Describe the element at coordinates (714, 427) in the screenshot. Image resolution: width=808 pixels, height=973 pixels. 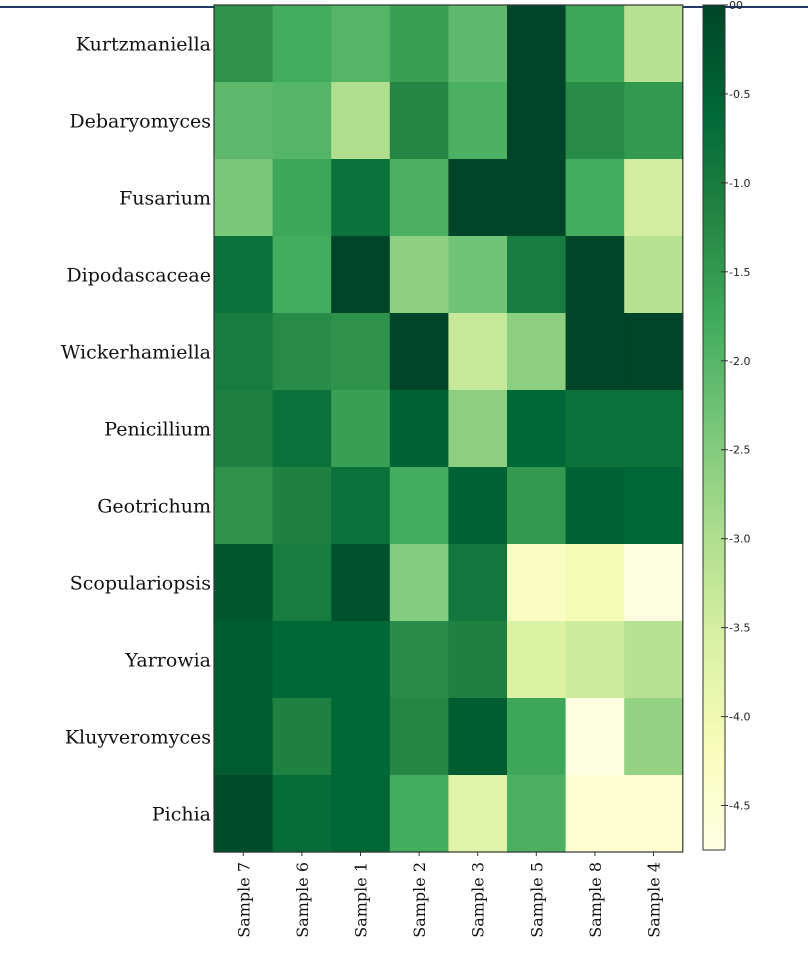
I see `colorbar` at that location.